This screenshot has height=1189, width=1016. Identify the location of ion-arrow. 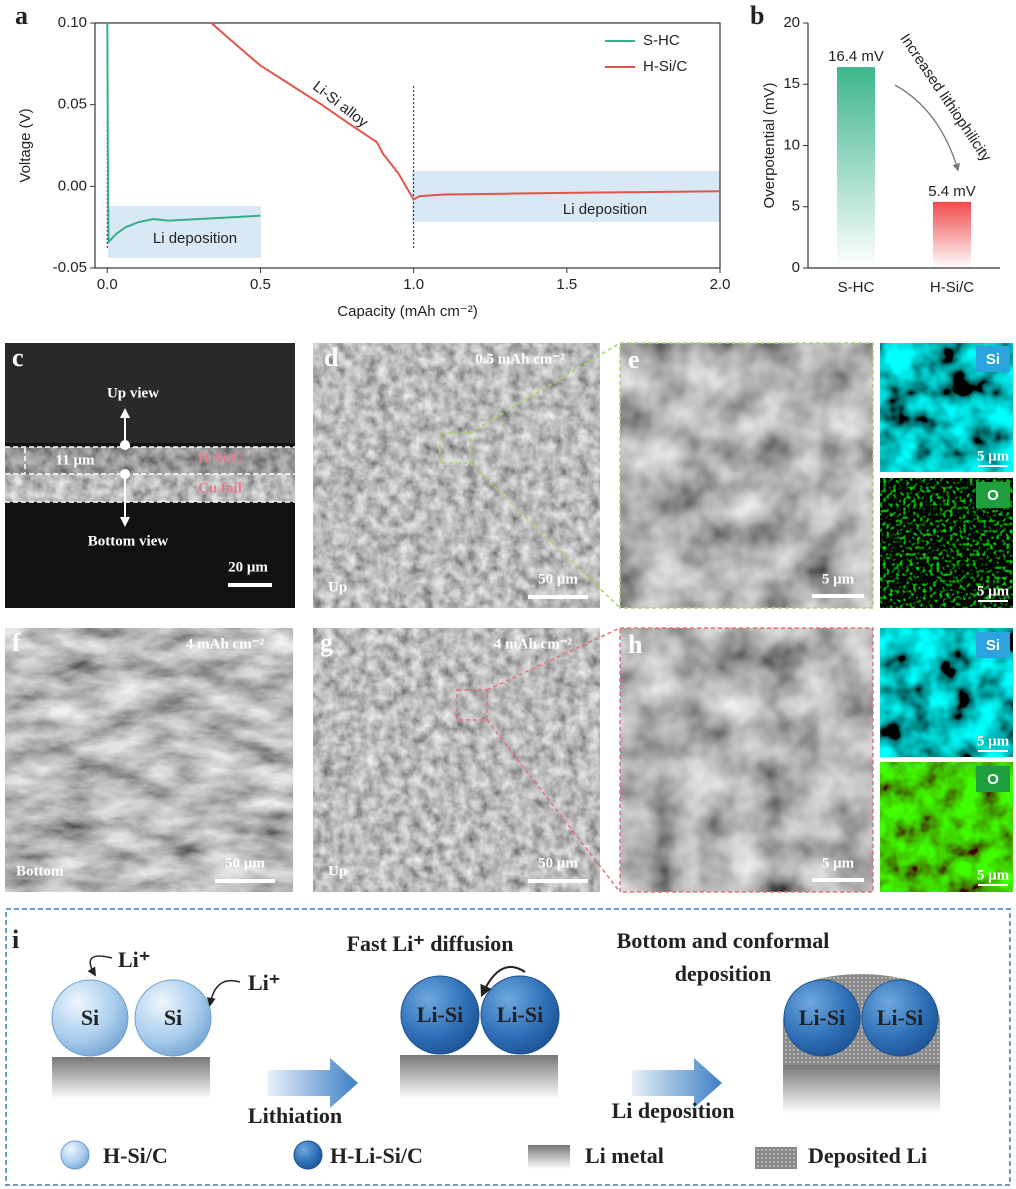
(100, 966).